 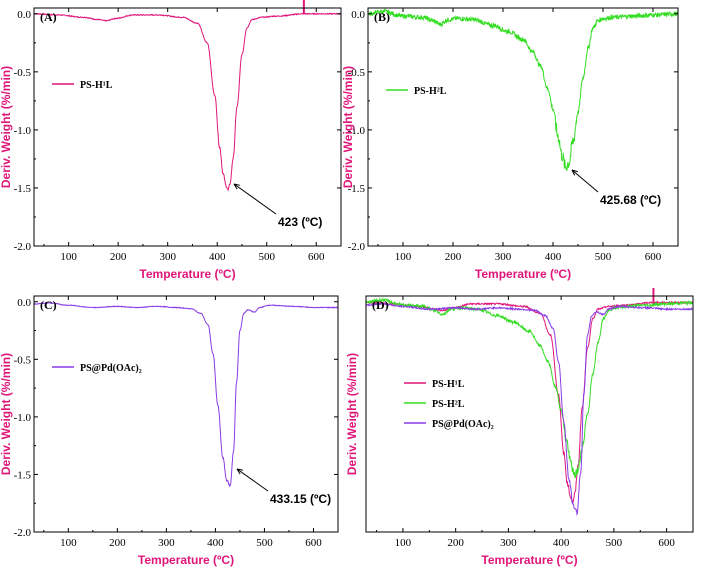 I want to click on panel-letter: (B), so click(x=382, y=17).